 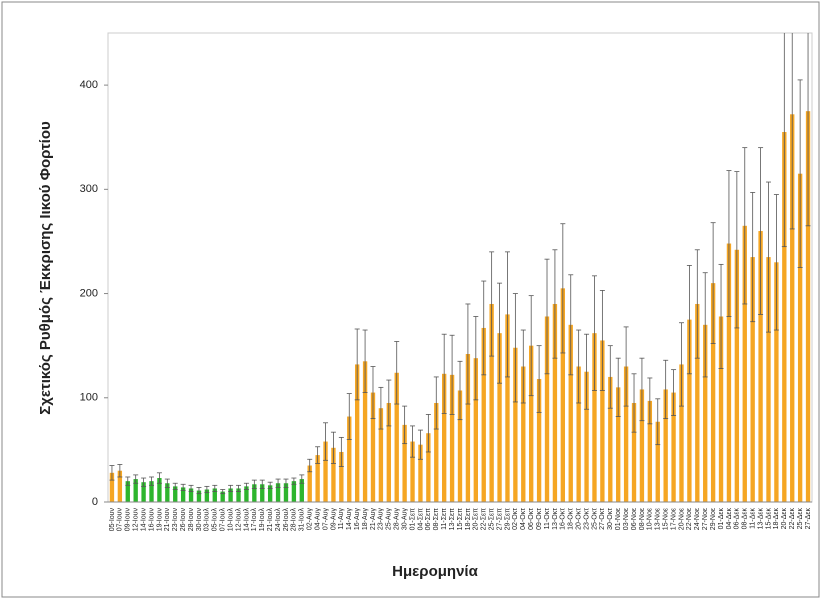 What do you see at coordinates (468, 519) in the screenshot?
I see `x-tick-label: 18-Σεπ` at bounding box center [468, 519].